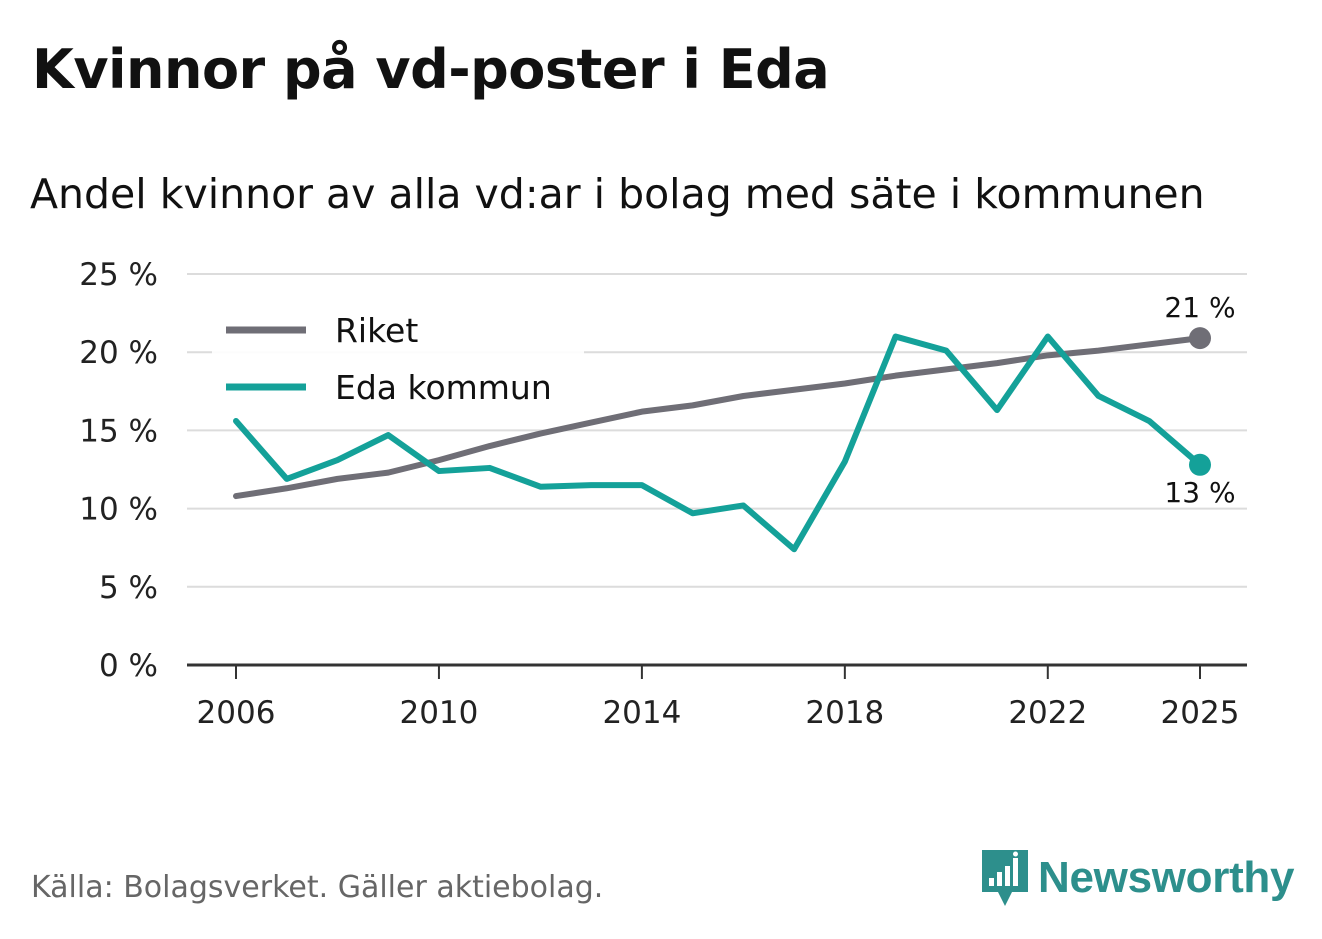 This screenshot has height=939, width=1322. What do you see at coordinates (118, 431) in the screenshot?
I see `y-tick-label-15: 15 %` at bounding box center [118, 431].